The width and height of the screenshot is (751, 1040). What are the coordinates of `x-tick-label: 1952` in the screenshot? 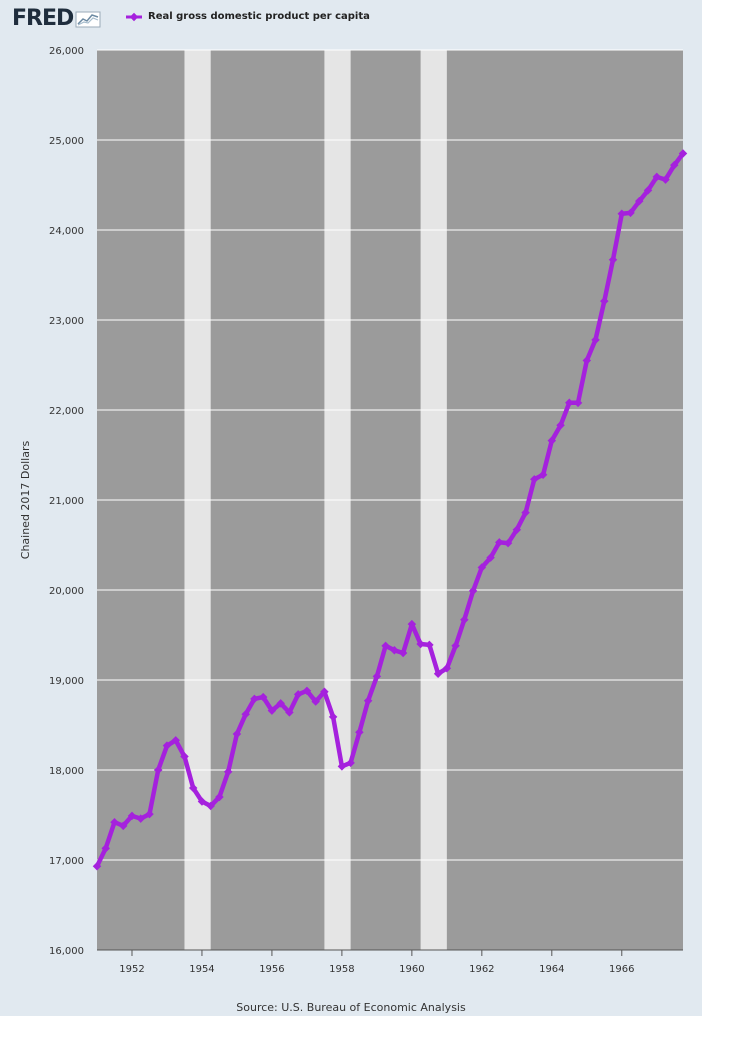 It's located at (131, 969).